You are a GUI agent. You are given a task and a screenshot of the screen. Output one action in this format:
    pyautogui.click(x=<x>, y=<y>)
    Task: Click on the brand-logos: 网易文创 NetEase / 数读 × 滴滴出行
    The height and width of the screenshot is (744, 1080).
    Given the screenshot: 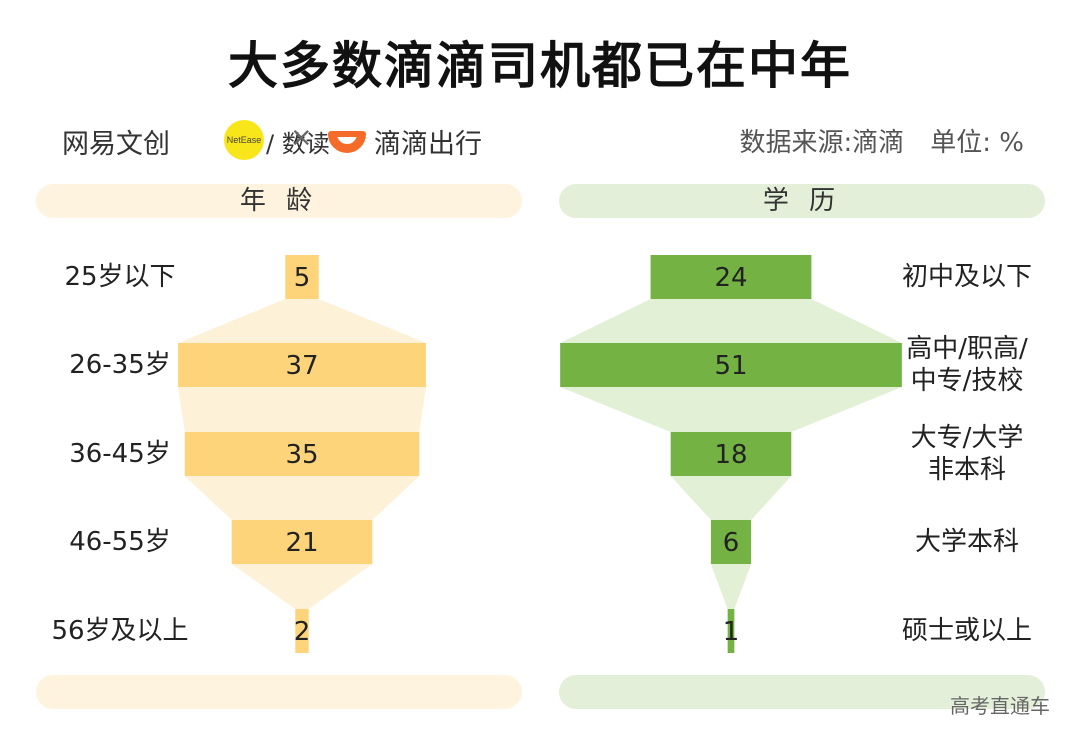 What is the action you would take?
    pyautogui.click(x=282, y=140)
    